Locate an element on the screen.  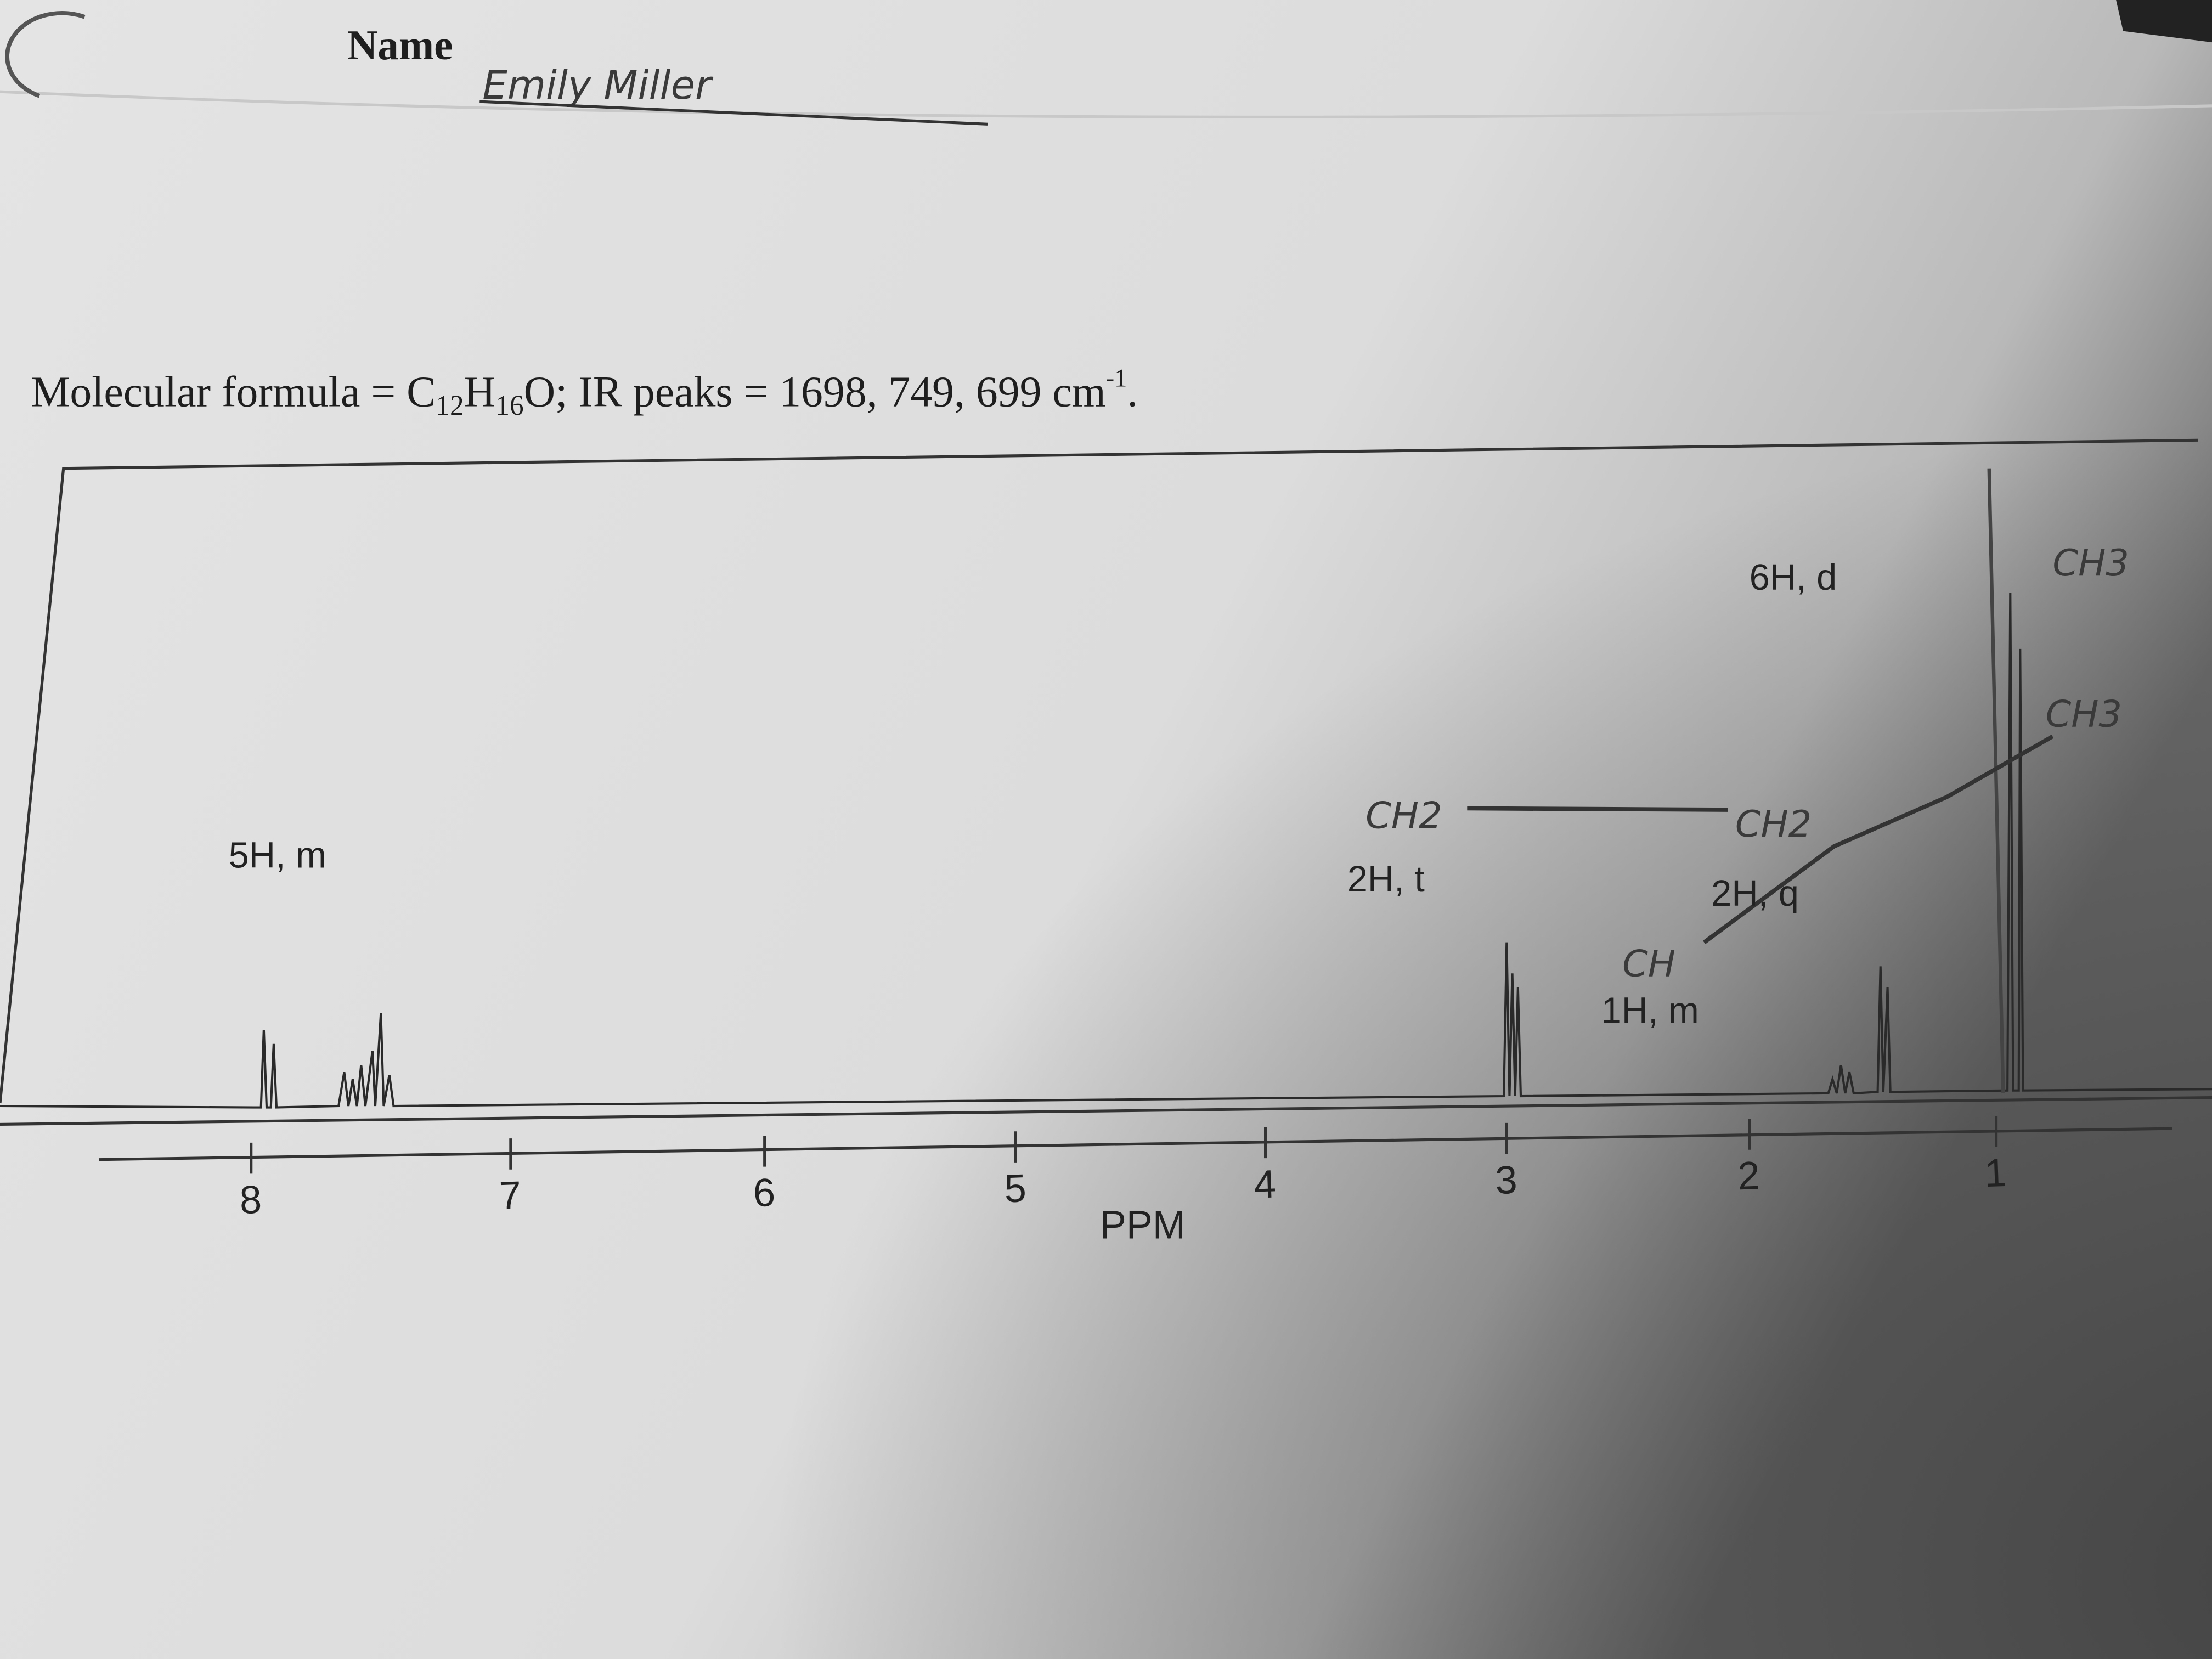
peak-label: 6H, d is located at coordinates (1793, 577).